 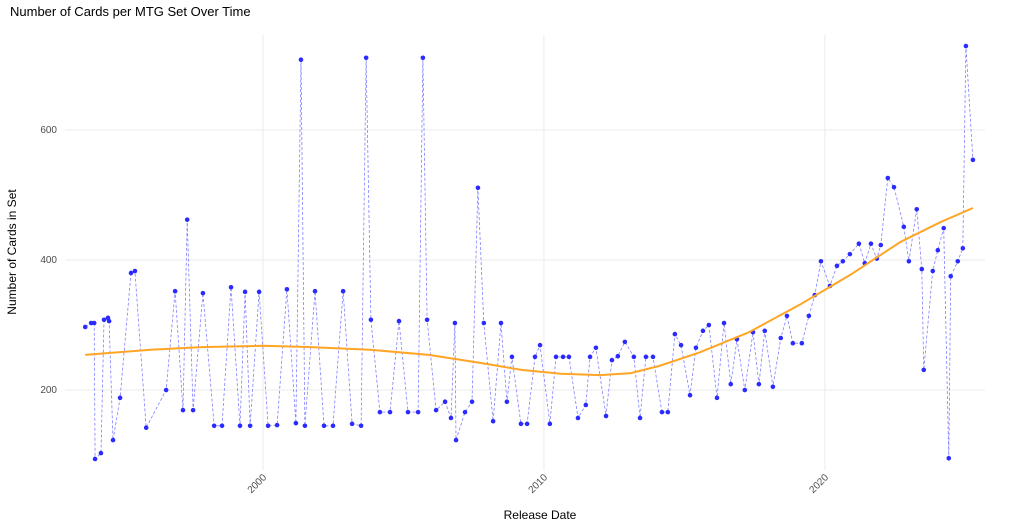 I want to click on x-tick-label: 2020, so click(x=819, y=484).